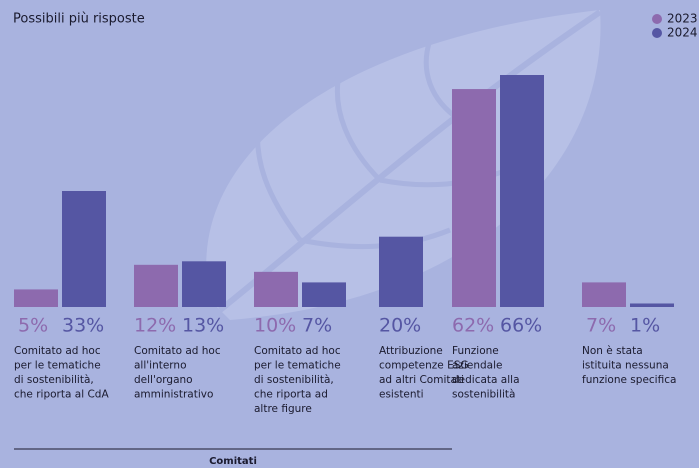 This screenshot has width=699, height=468. What do you see at coordinates (521, 326) in the screenshot?
I see `value-label: 66%` at bounding box center [521, 326].